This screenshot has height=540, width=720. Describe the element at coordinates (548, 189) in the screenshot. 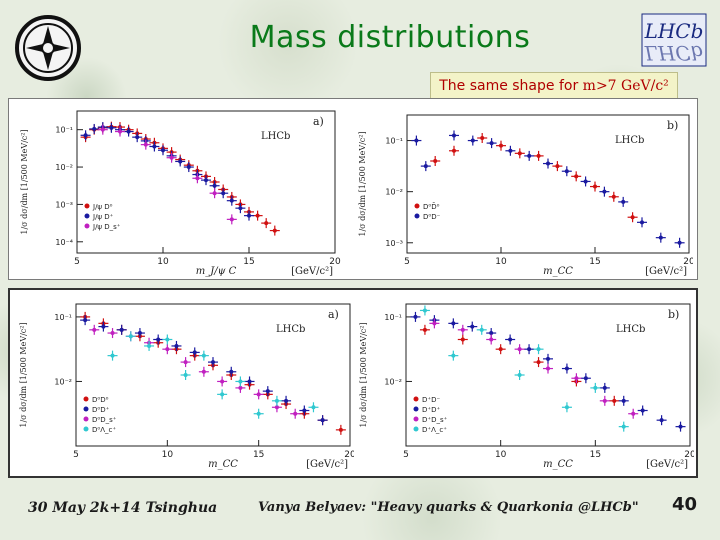

I see `series-D⁰D⁻` at that location.